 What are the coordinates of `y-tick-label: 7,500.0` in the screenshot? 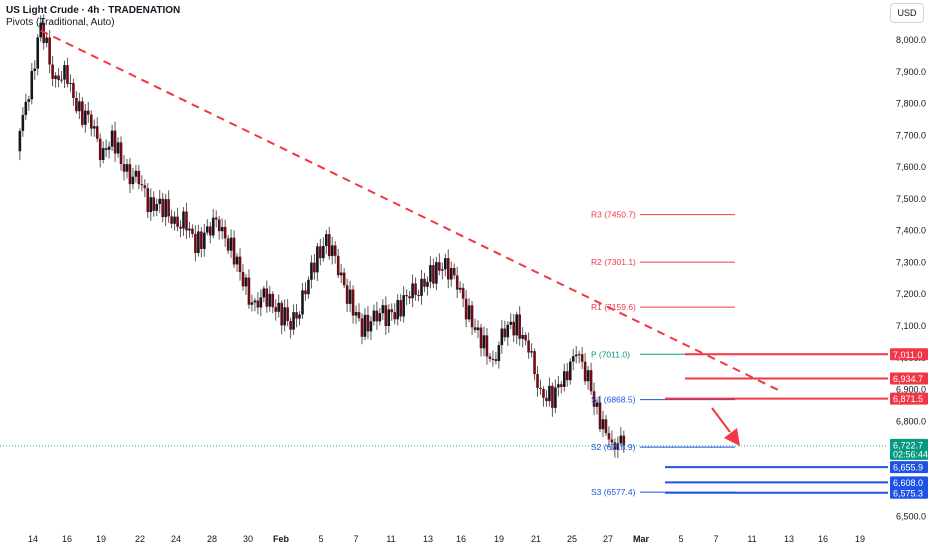 It's located at (911, 199).